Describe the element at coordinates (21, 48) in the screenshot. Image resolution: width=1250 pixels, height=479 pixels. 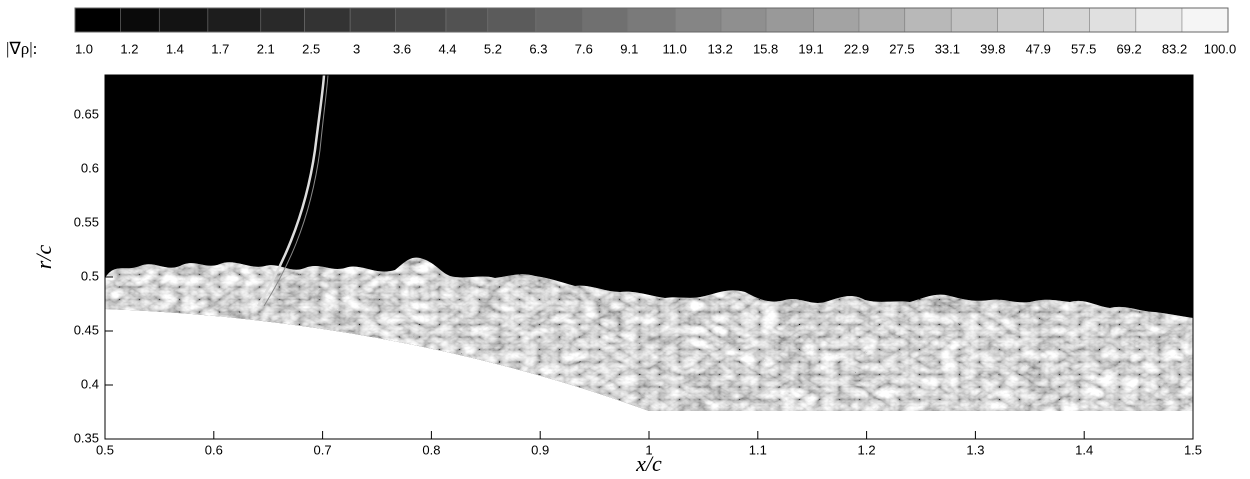
I see `colorbar-label: |∇ρ|:` at that location.